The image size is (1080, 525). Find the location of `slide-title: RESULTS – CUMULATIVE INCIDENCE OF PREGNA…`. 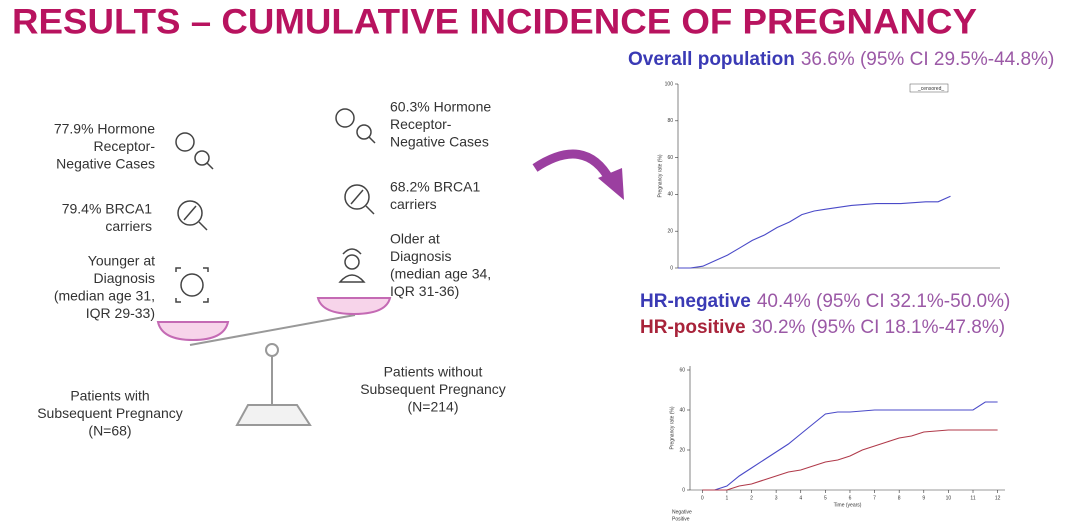

slide-title: RESULTS – CUMULATIVE INCIDENCE OF PREGNA… is located at coordinates (494, 21).